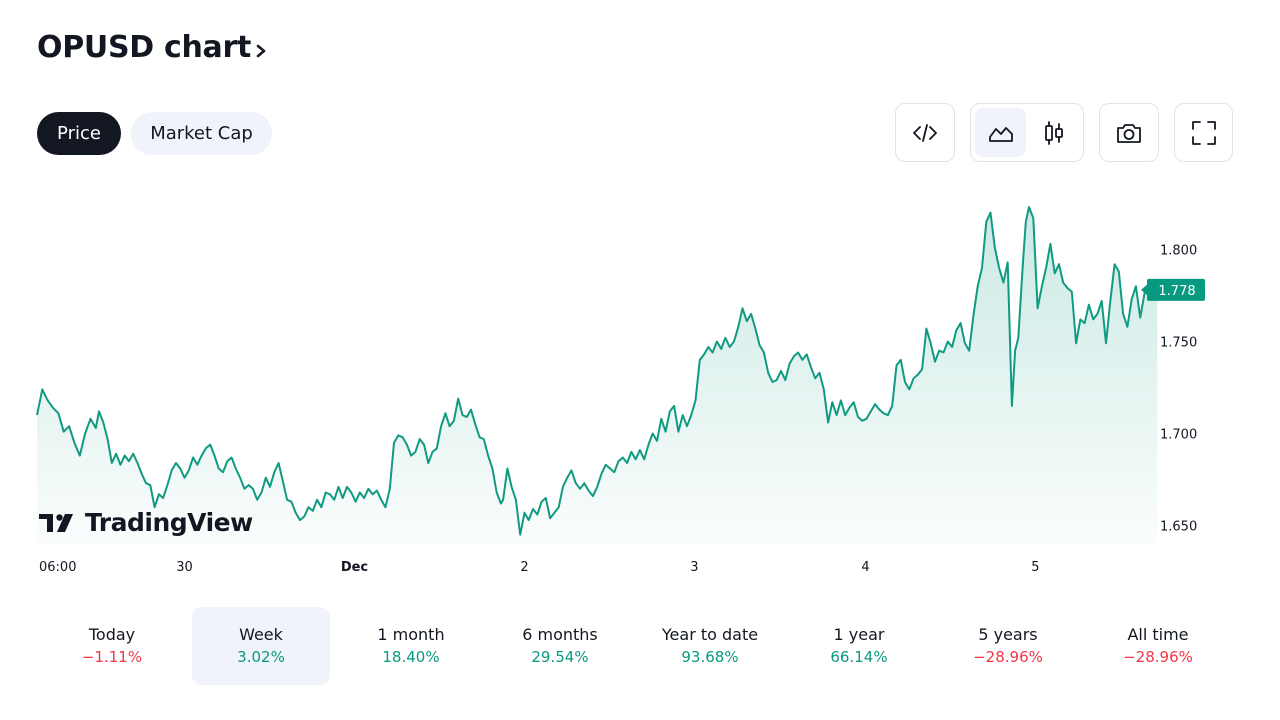 Image resolution: width=1280 pixels, height=720 pixels. Describe the element at coordinates (1035, 567) in the screenshot. I see `x-tick-label: 5` at that location.